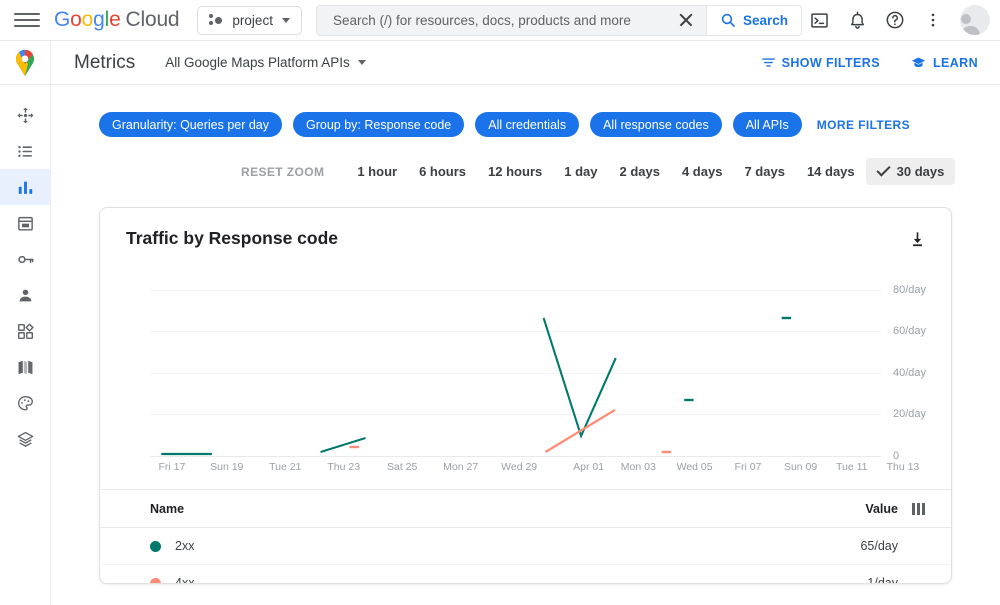 The height and width of the screenshot is (605, 1000). I want to click on y-tick-80: 80/day, so click(910, 290).